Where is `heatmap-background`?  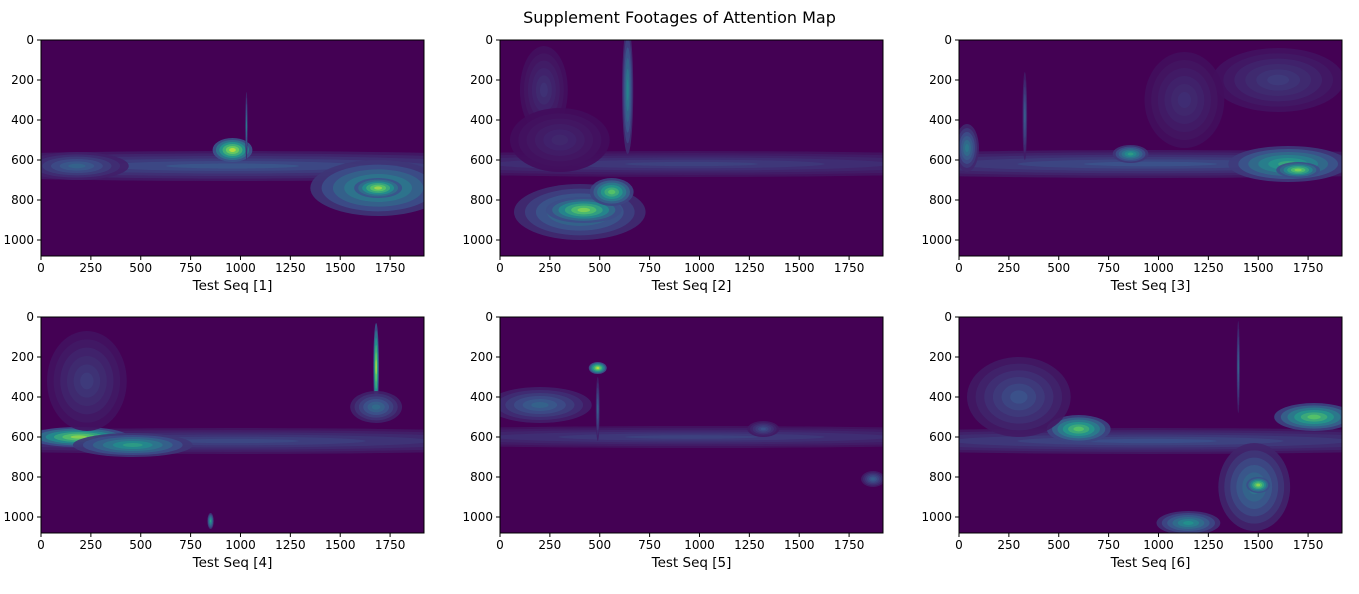
heatmap-background is located at coordinates (691, 425).